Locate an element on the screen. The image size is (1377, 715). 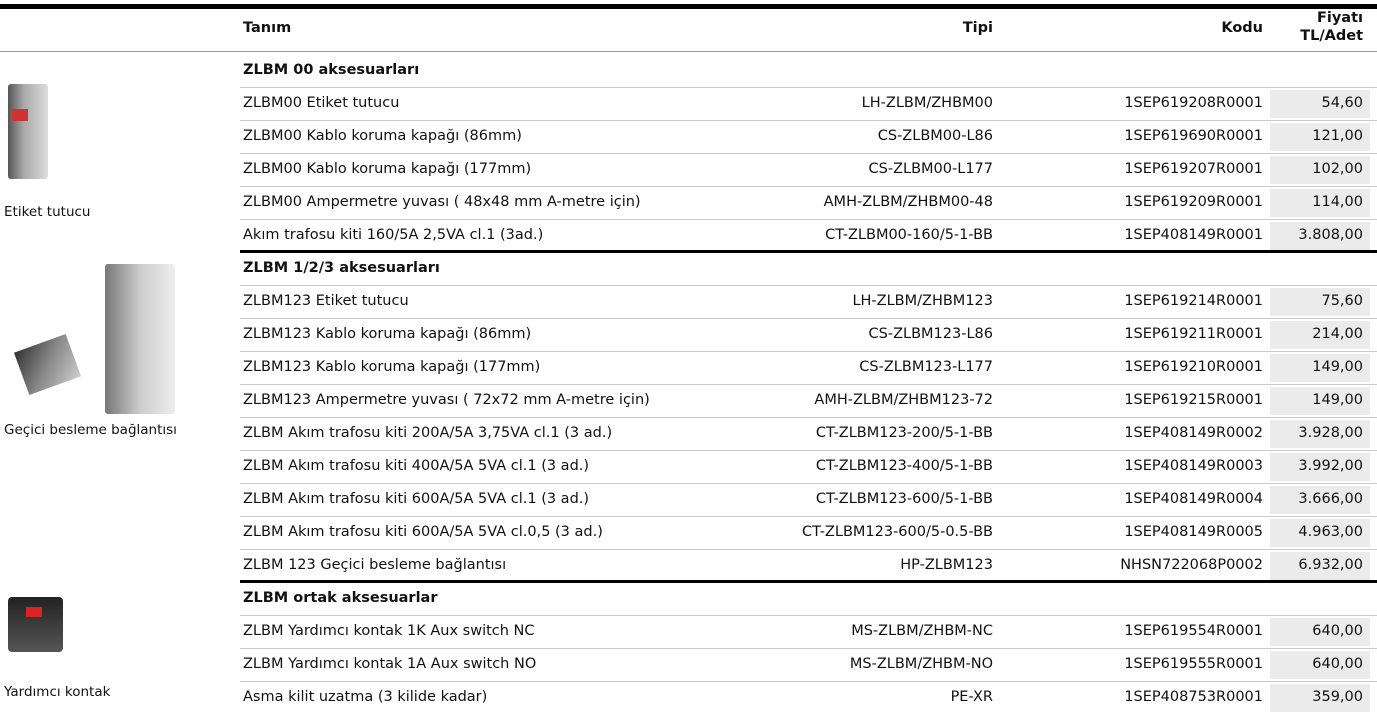
header-type: Tipi is located at coordinates (977, 28).